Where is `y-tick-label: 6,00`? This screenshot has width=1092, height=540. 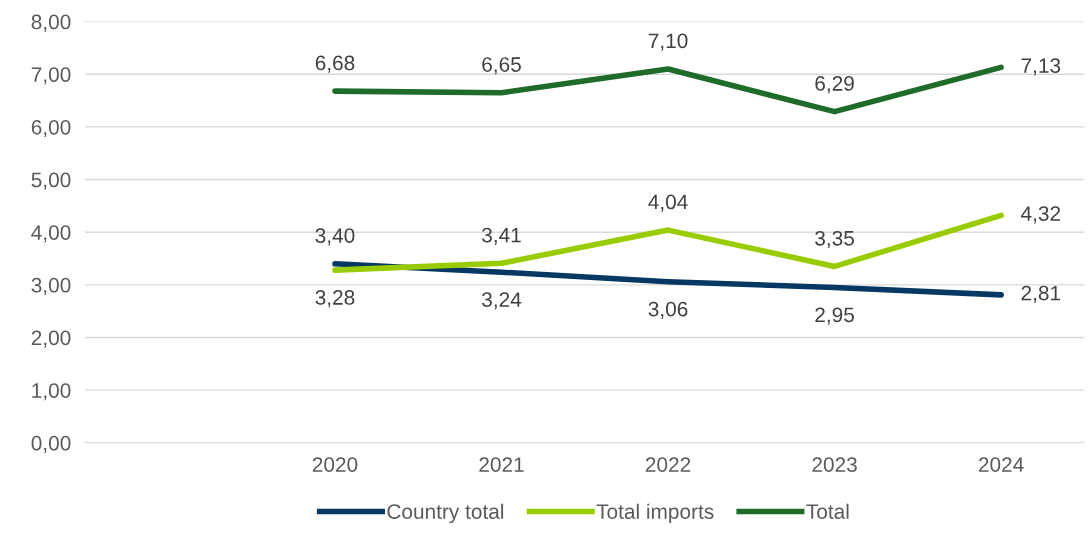 y-tick-label: 6,00 is located at coordinates (51, 128).